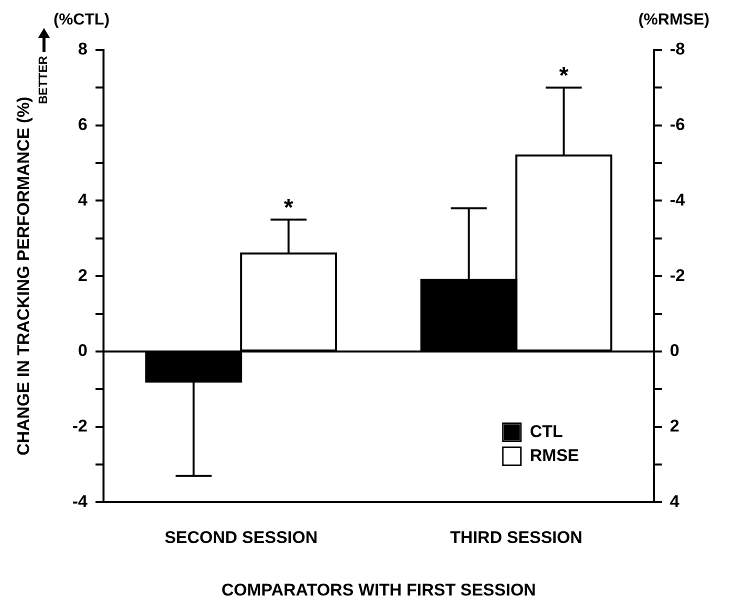 The image size is (733, 615). What do you see at coordinates (241, 538) in the screenshot?
I see `x-tick-label: SECOND SESSION` at bounding box center [241, 538].